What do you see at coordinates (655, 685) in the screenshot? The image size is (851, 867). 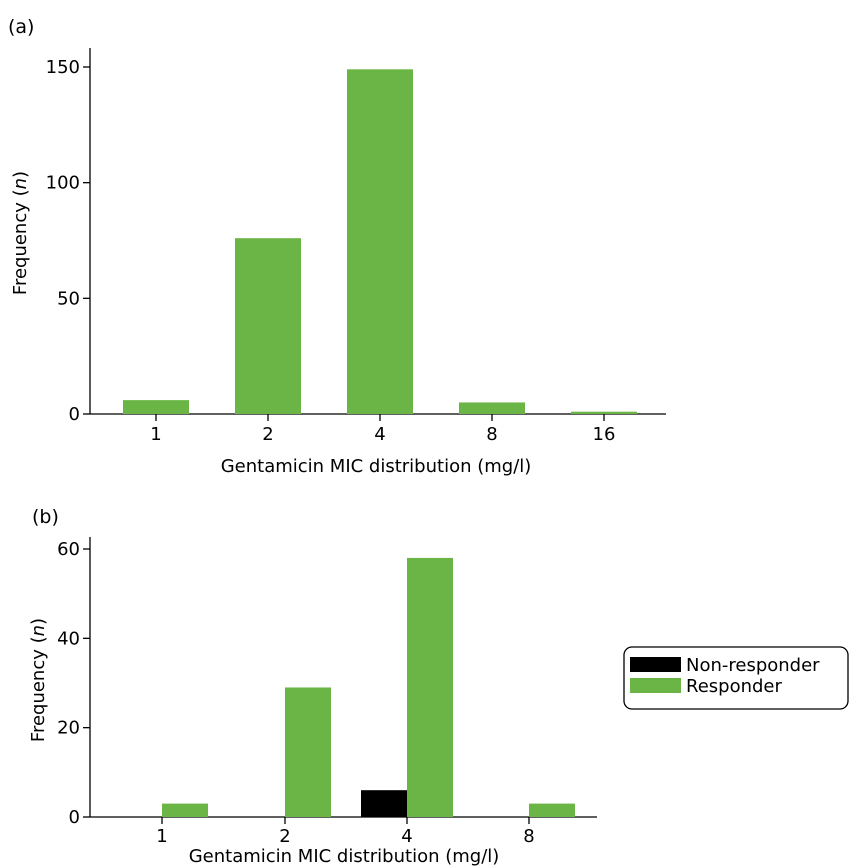 I see `legend-swatch-responder` at bounding box center [655, 685].